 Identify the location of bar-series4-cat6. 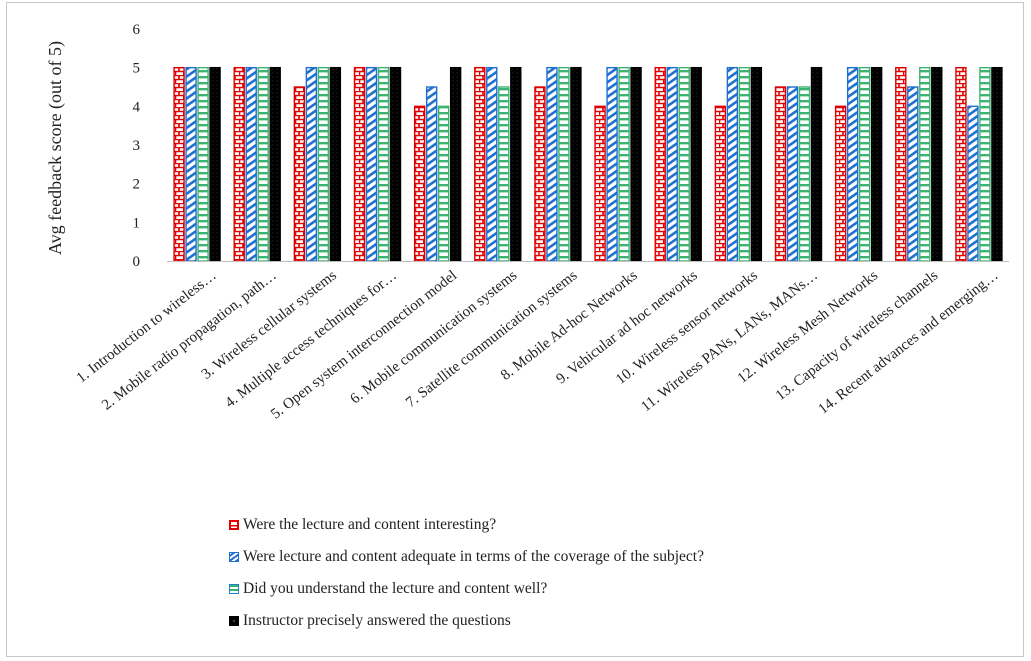
(516, 164).